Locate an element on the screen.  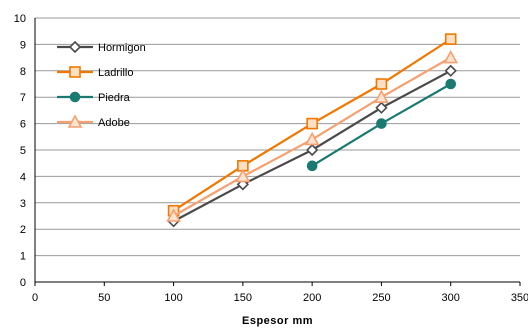
legend-marker-piedra is located at coordinates (75, 97).